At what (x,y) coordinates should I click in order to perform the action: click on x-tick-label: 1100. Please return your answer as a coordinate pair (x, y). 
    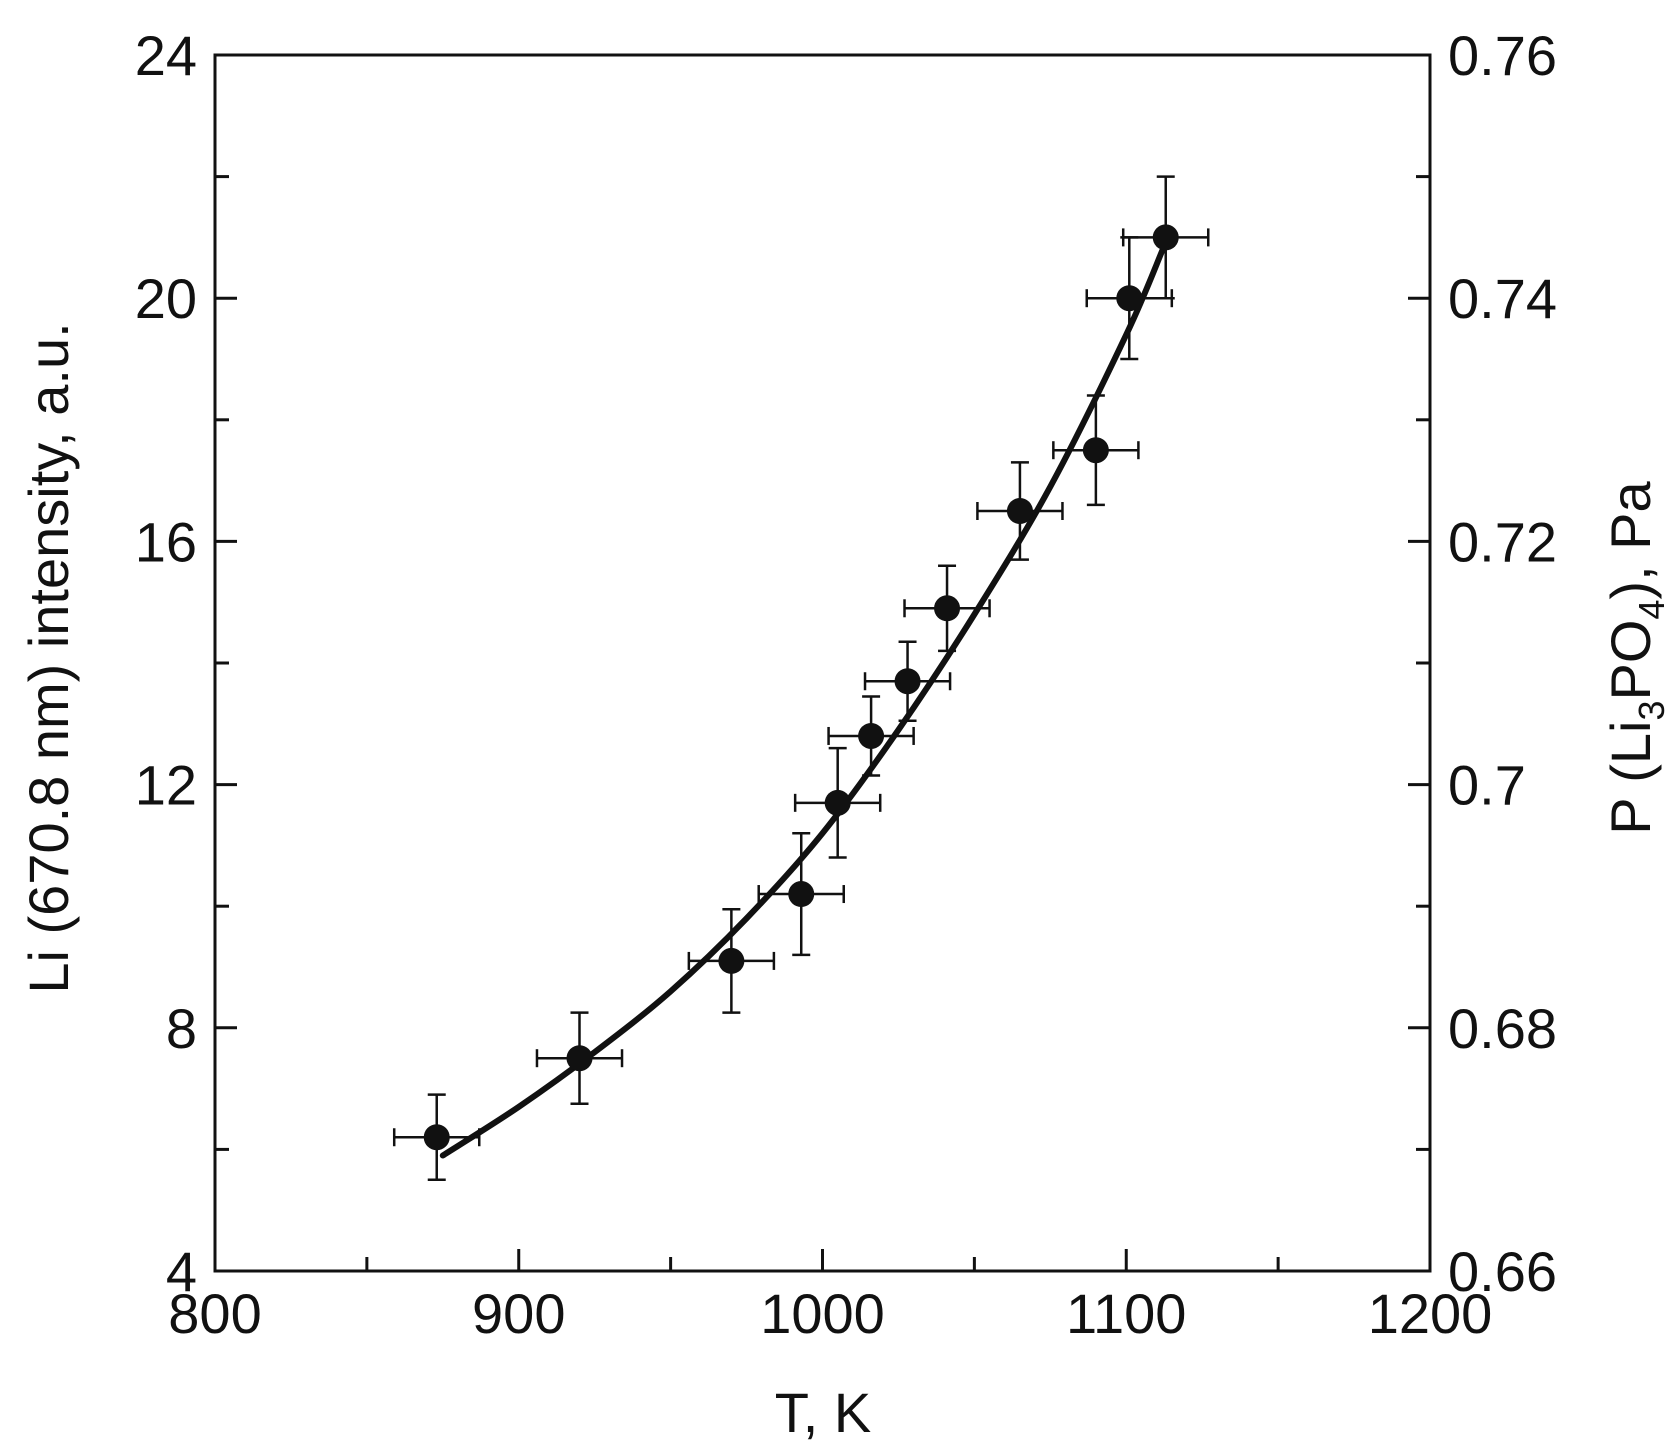
    Looking at the image, I should click on (1126, 1313).